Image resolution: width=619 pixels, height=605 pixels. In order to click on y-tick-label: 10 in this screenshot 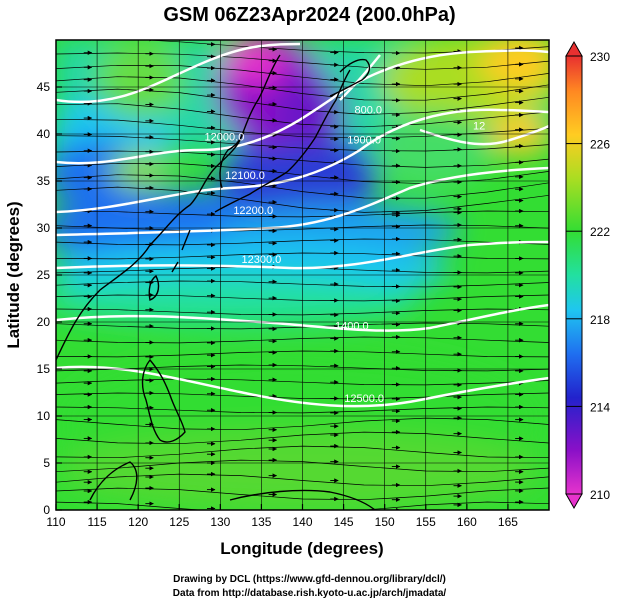, I will do `click(44, 416)`.